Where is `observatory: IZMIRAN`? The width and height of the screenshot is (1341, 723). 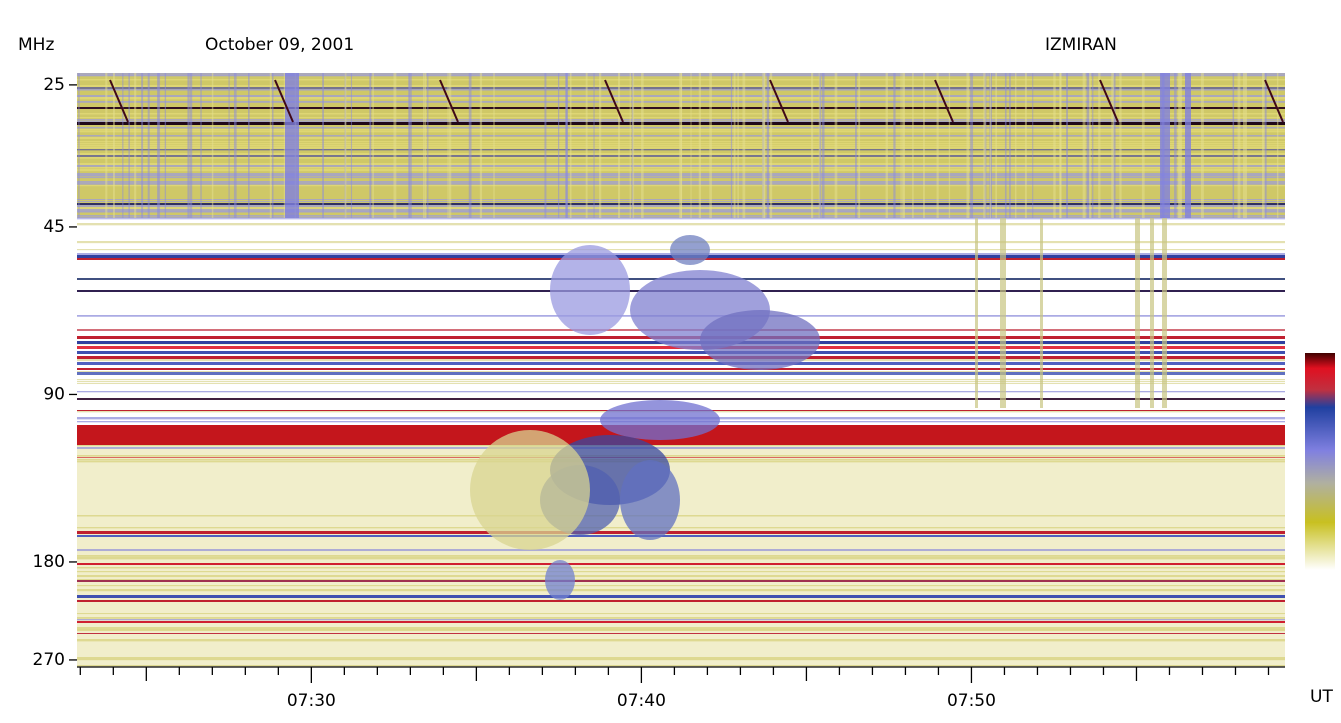 observatory: IZMIRAN is located at coordinates (1081, 45).